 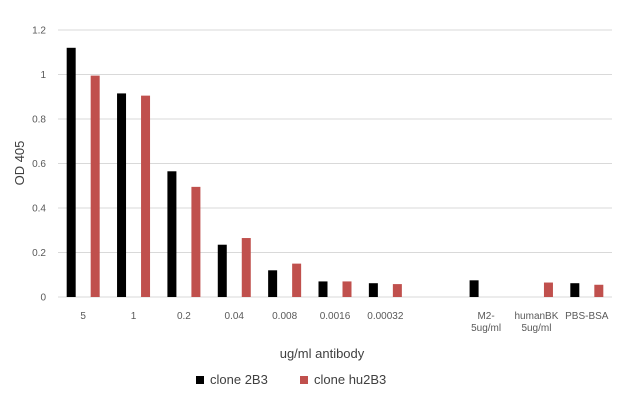 I want to click on x-tick-label: 5, so click(x=83, y=316).